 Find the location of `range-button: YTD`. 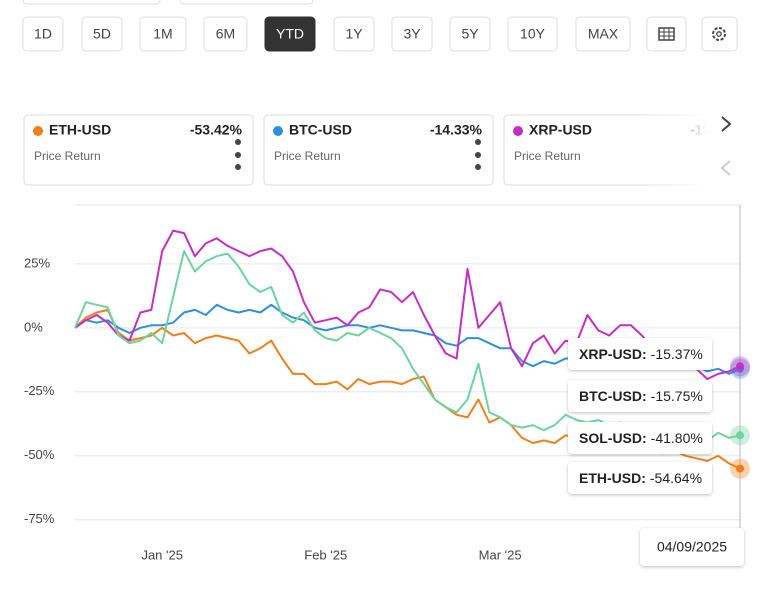

range-button: YTD is located at coordinates (290, 34).